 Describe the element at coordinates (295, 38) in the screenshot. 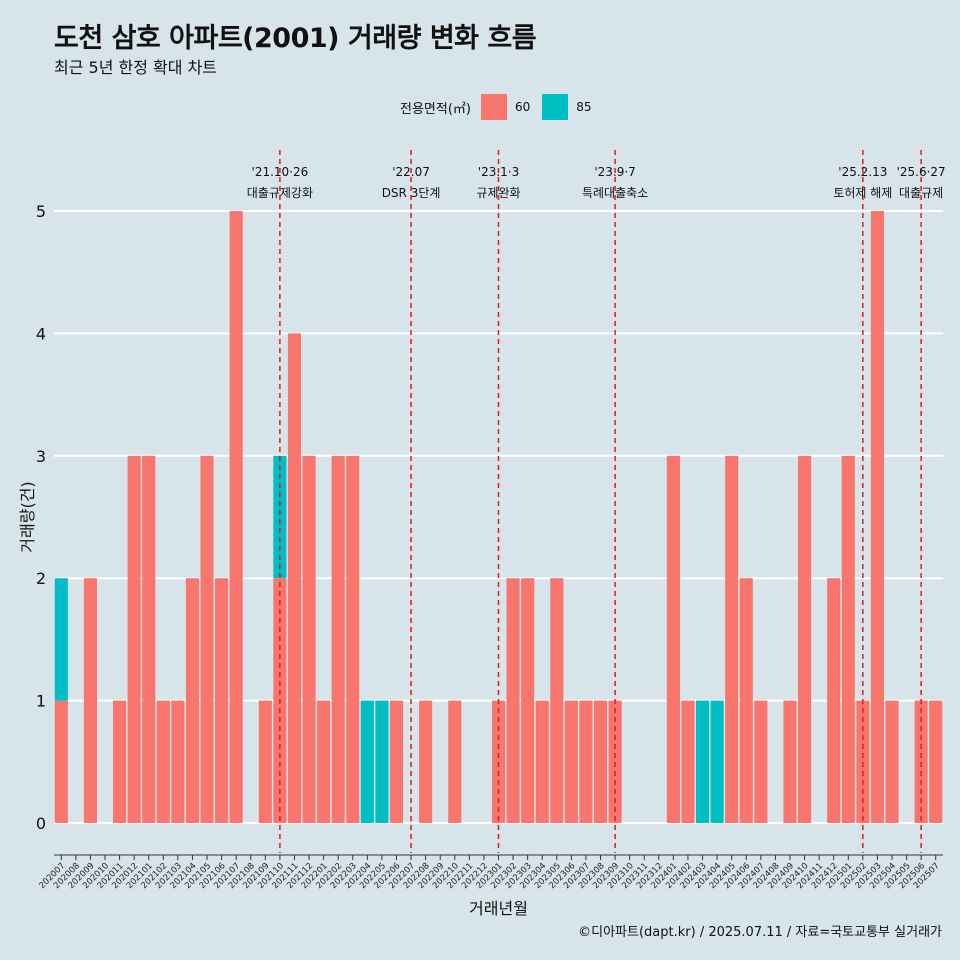

I see `chart-title: 도천 삼호 아파트(2001) 거래량 변화 흐름` at that location.